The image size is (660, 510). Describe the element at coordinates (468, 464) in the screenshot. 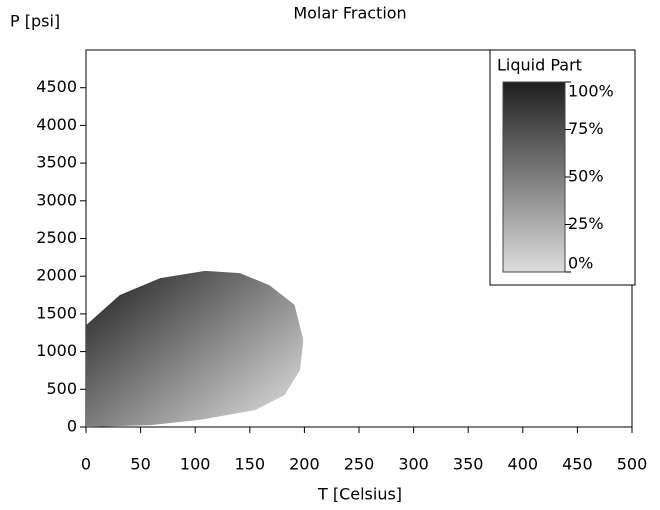

I see `x-tick-label: 350` at that location.